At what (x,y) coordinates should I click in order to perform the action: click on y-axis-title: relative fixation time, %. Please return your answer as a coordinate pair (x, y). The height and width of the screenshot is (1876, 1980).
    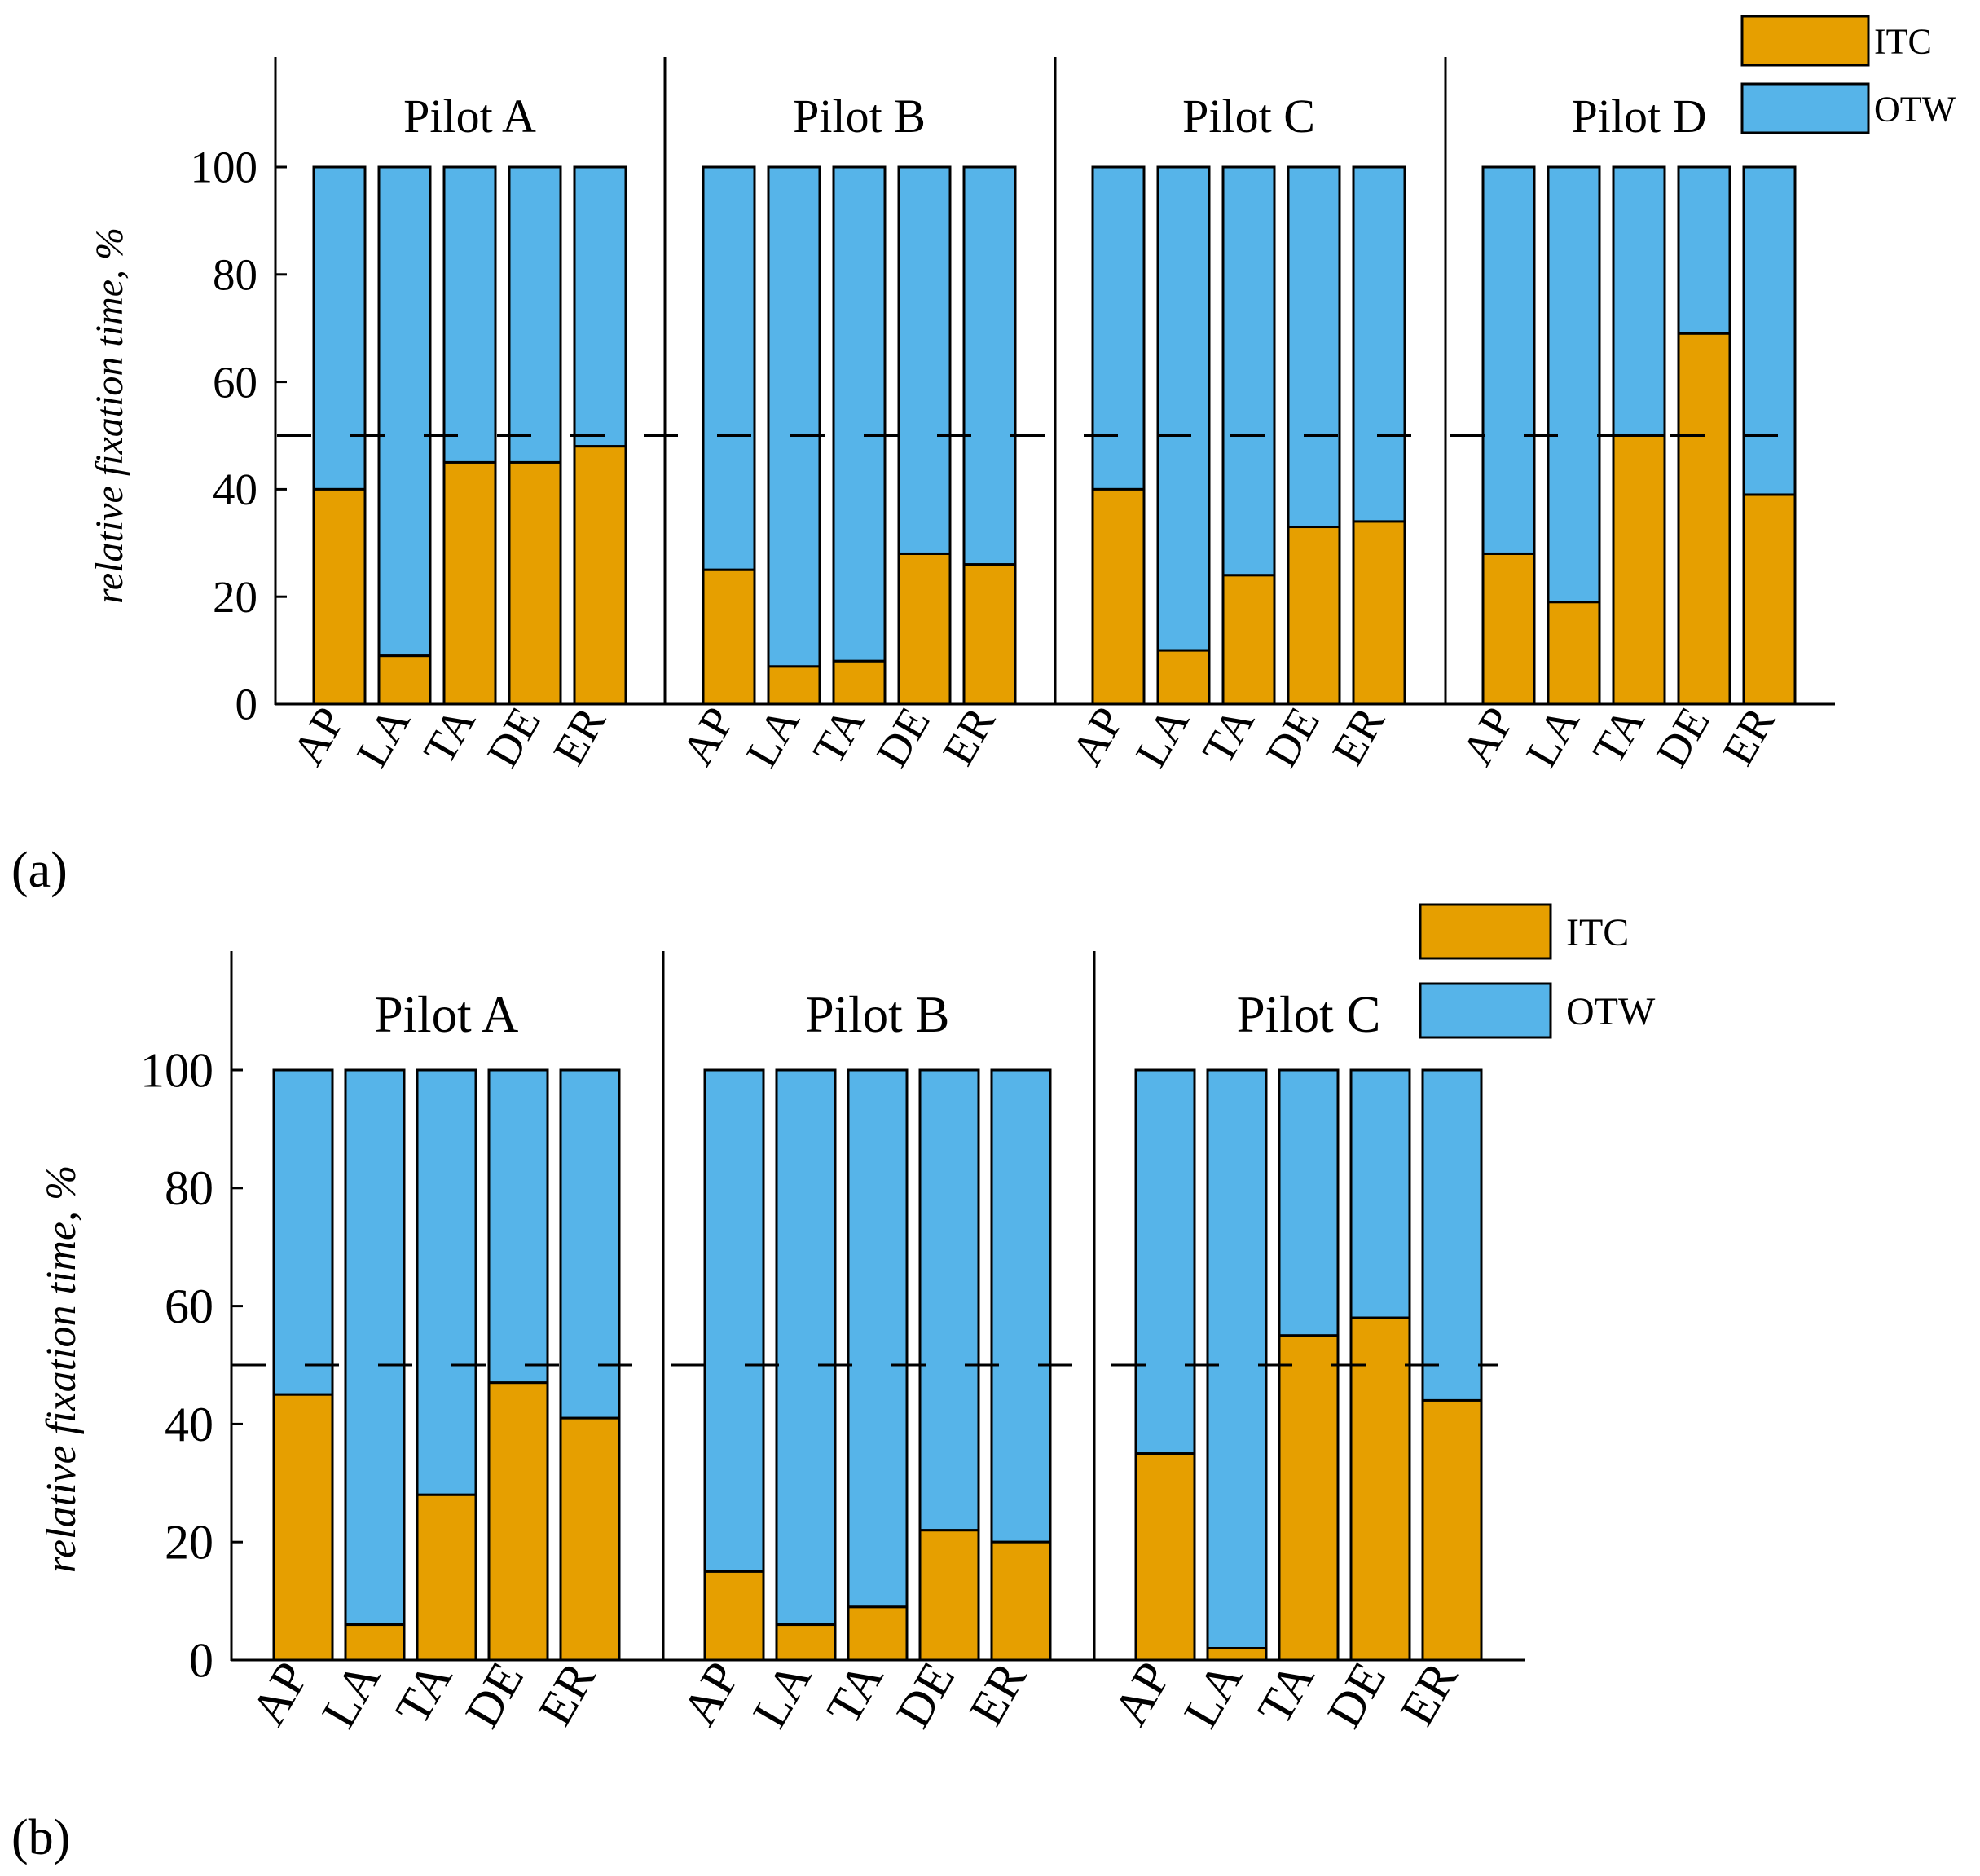
    Looking at the image, I should click on (109, 415).